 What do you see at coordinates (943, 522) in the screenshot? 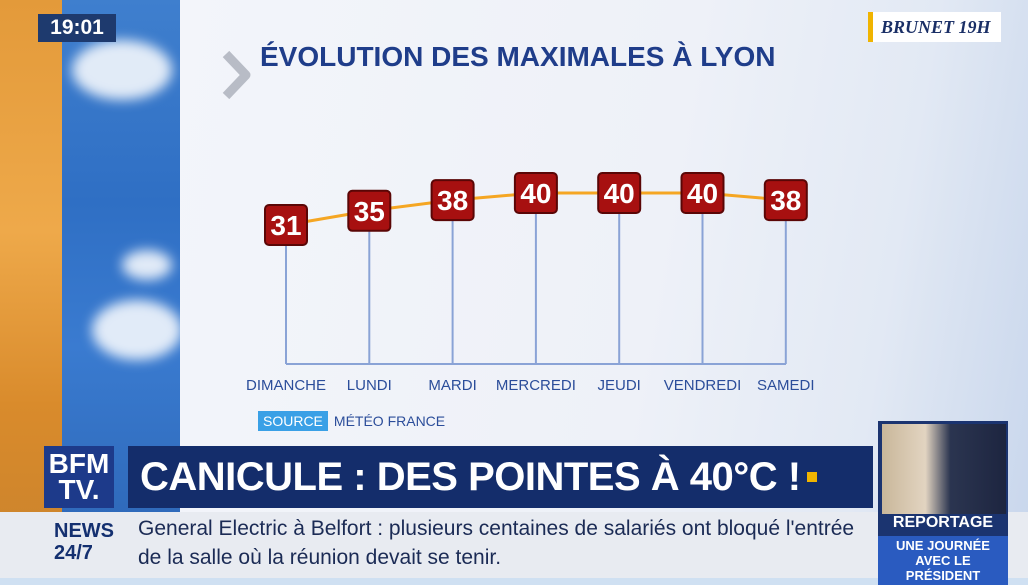
I see `report-title: REPORTAGE` at bounding box center [943, 522].